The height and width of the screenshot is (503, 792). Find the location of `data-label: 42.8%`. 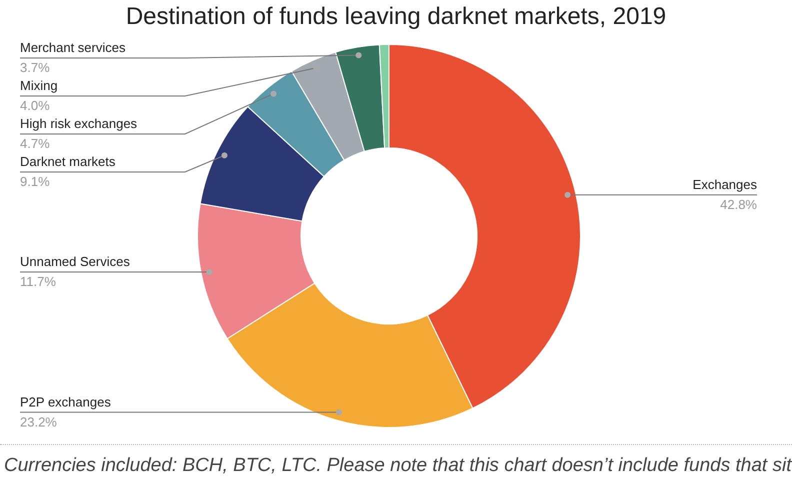

data-label: 42.8% is located at coordinates (739, 204).